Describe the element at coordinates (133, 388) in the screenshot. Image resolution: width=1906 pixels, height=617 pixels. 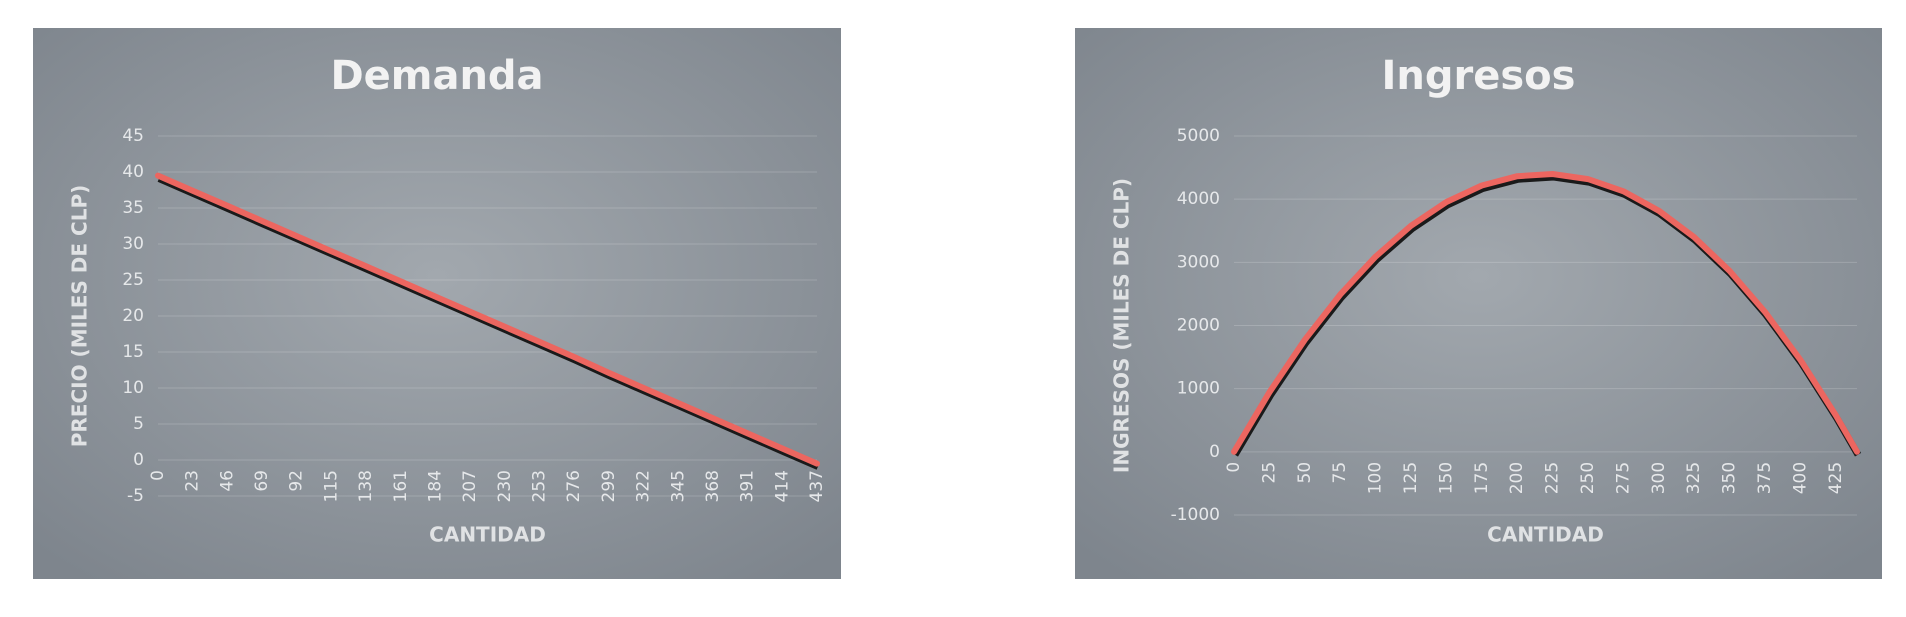
I see `y-tick-label: 10` at that location.